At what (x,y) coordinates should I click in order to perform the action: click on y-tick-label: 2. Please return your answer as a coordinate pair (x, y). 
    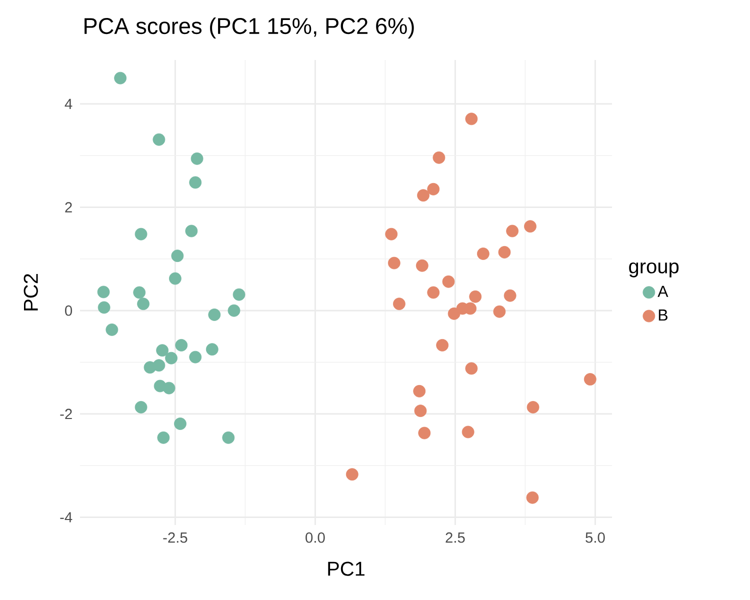
    Looking at the image, I should click on (68, 207).